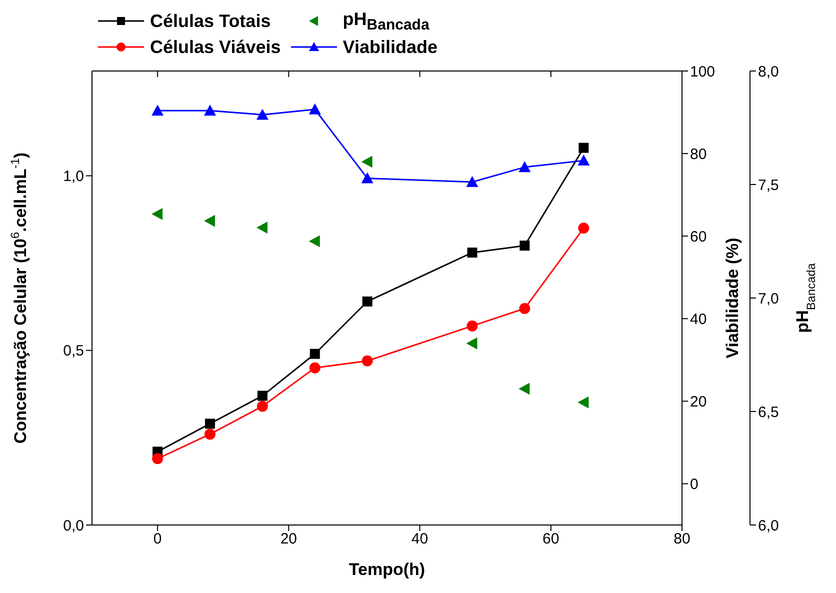  What do you see at coordinates (694, 485) in the screenshot?
I see `y2-tick-label: 0` at bounding box center [694, 485].